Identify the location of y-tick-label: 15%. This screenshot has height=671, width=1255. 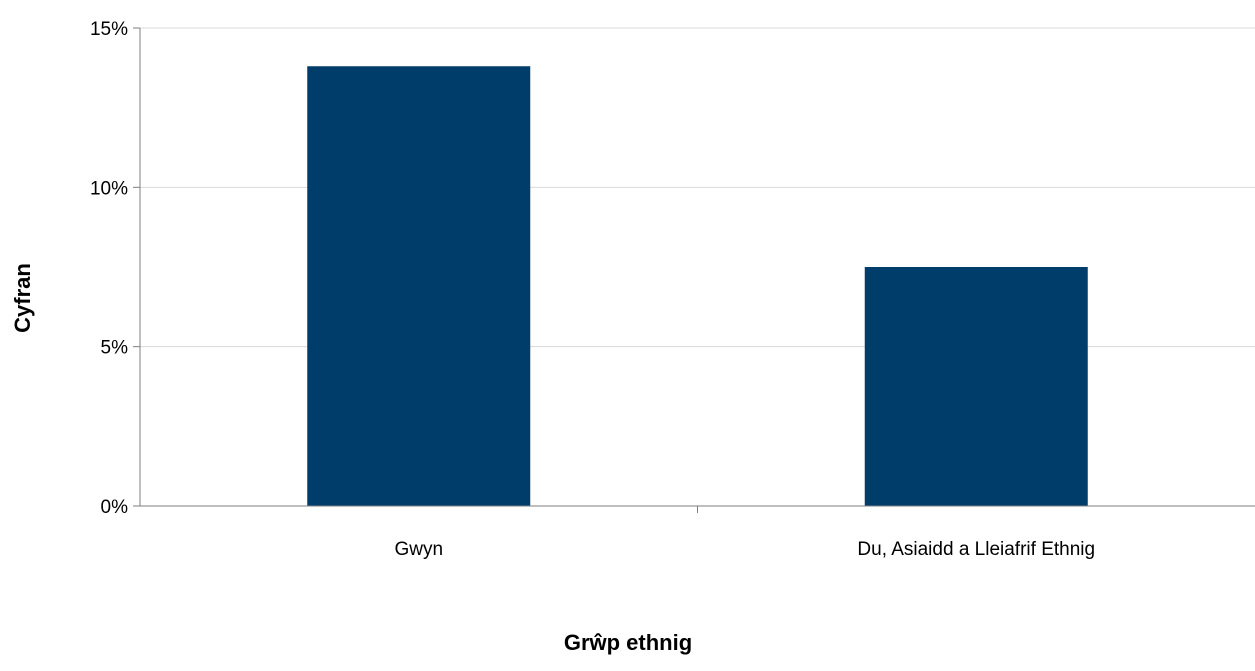
(109, 29).